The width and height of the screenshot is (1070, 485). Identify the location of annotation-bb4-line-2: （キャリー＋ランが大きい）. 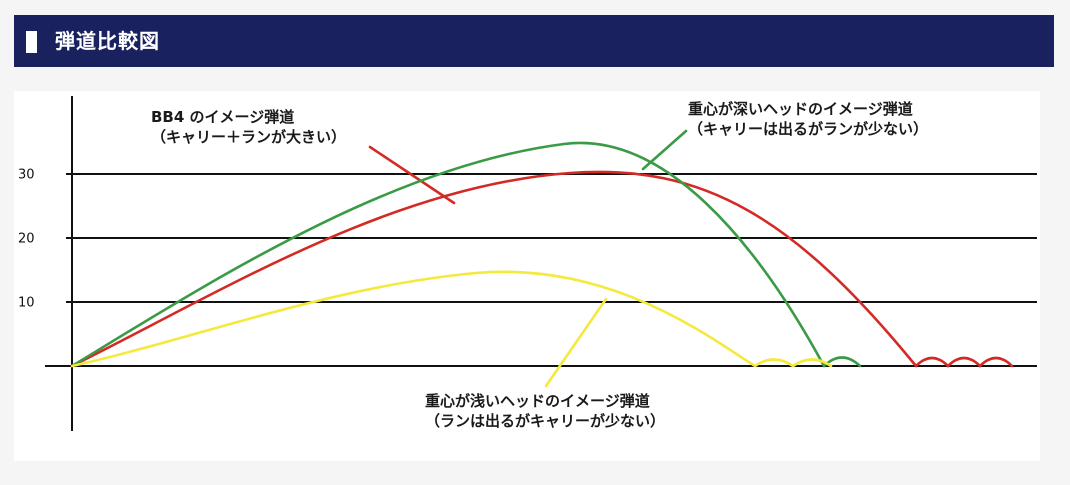
(248, 137).